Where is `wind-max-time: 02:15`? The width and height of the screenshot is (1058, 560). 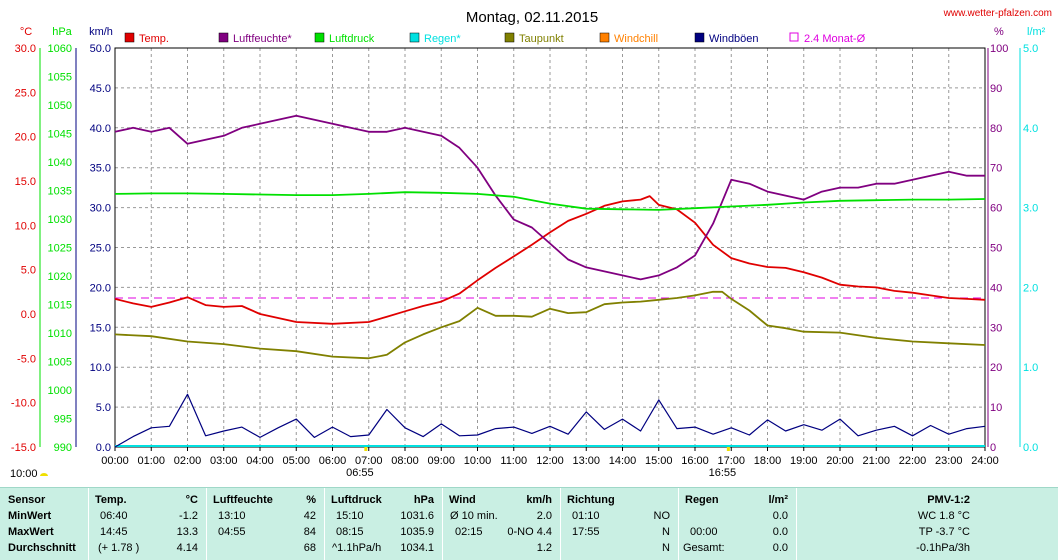
wind-max-time: 02:15 is located at coordinates (469, 532).